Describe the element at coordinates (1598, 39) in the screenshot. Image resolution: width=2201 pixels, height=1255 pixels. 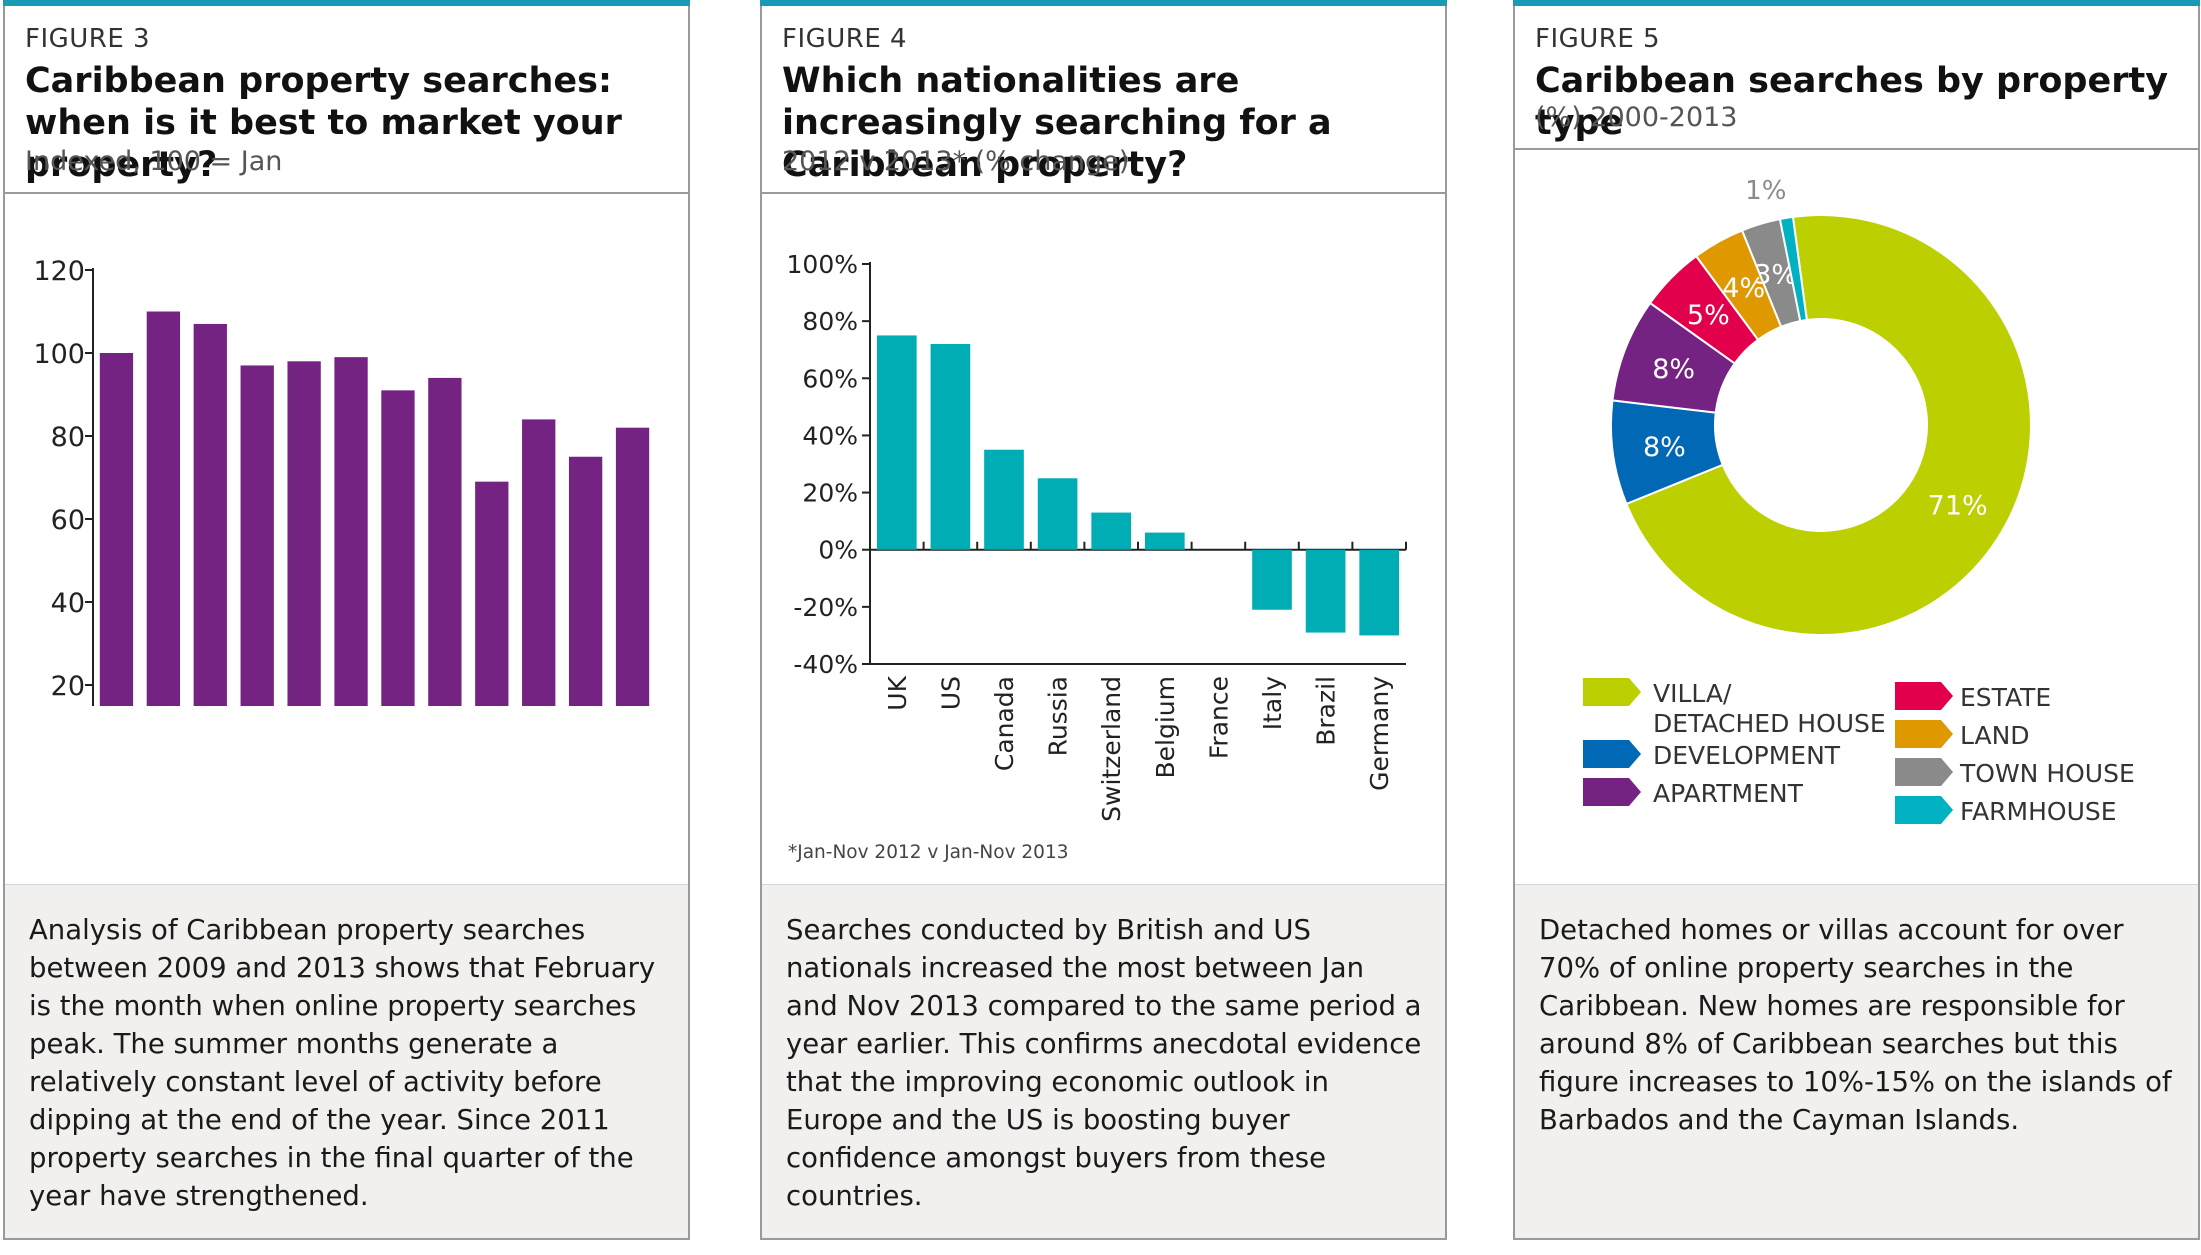
I see `figure-label: FIGURE 5` at that location.